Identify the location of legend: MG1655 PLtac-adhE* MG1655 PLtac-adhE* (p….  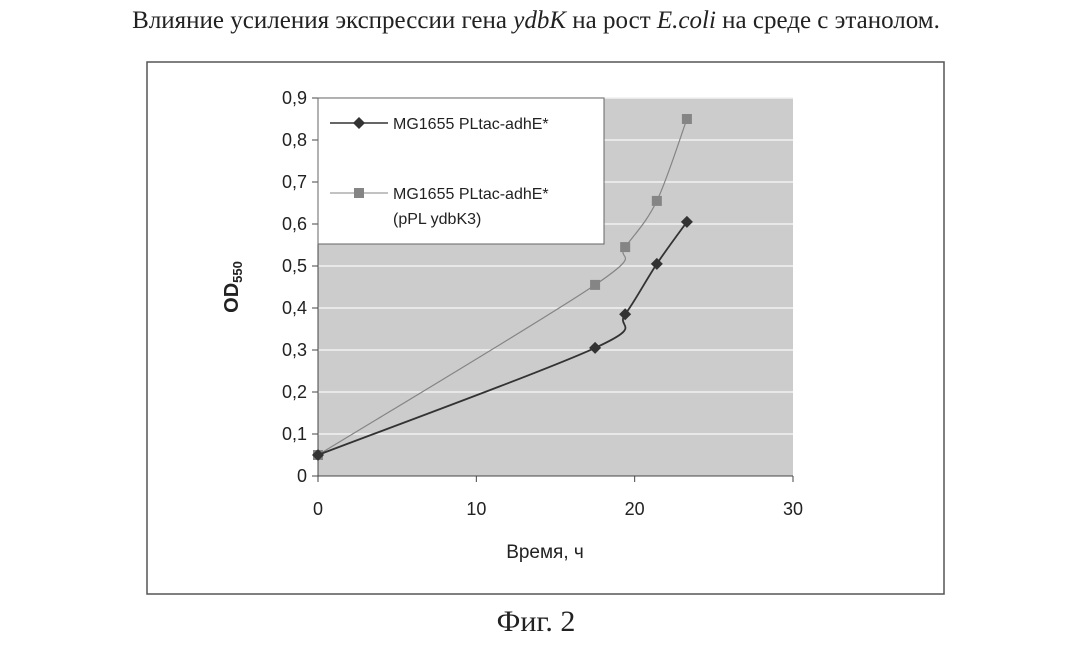
(461, 171).